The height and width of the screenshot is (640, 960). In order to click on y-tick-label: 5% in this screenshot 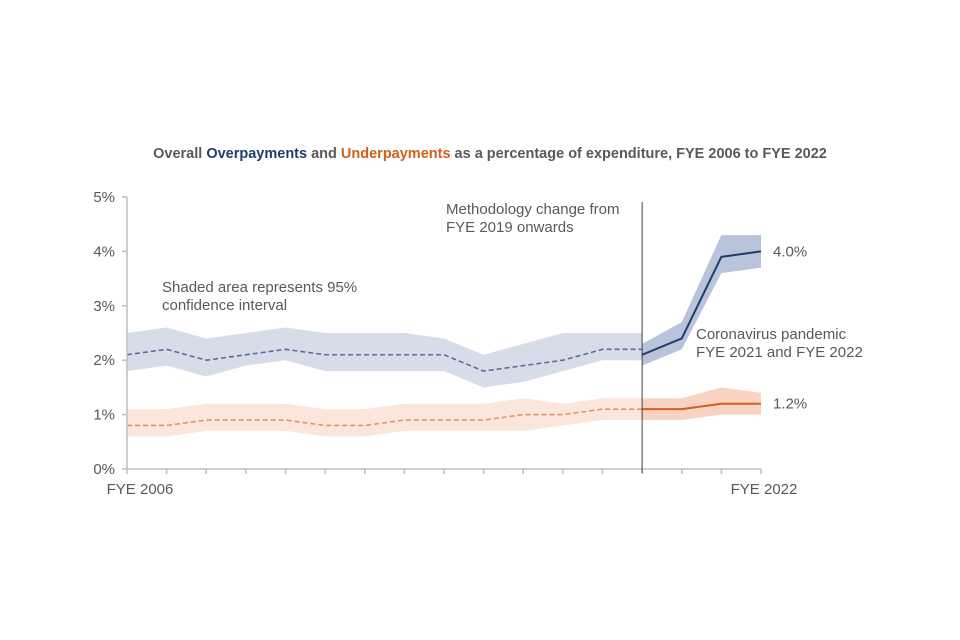, I will do `click(104, 197)`.